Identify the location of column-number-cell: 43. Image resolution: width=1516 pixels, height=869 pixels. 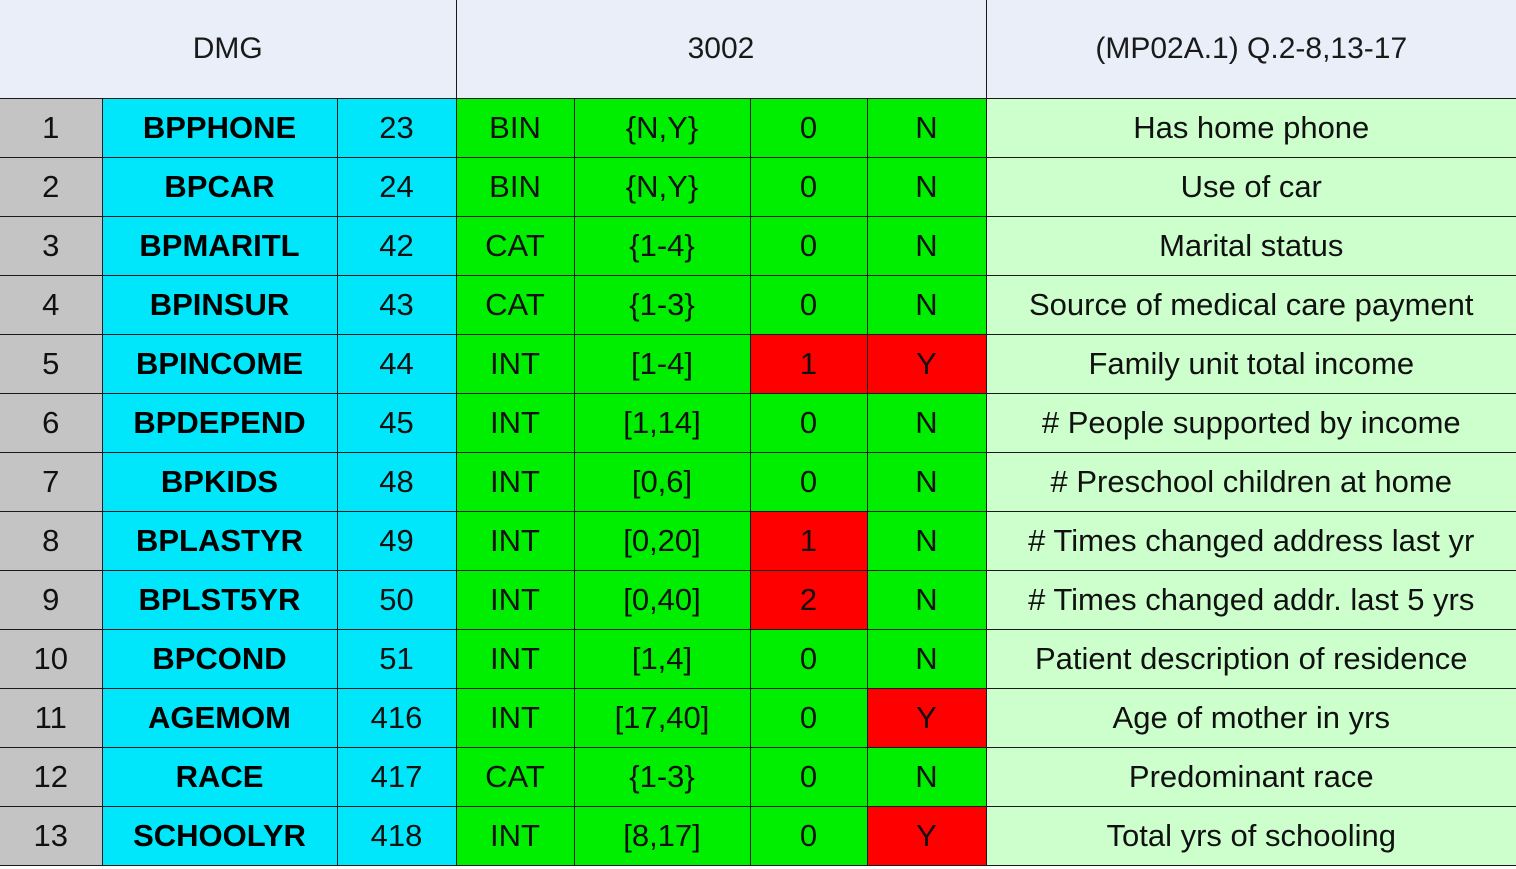
(396, 305).